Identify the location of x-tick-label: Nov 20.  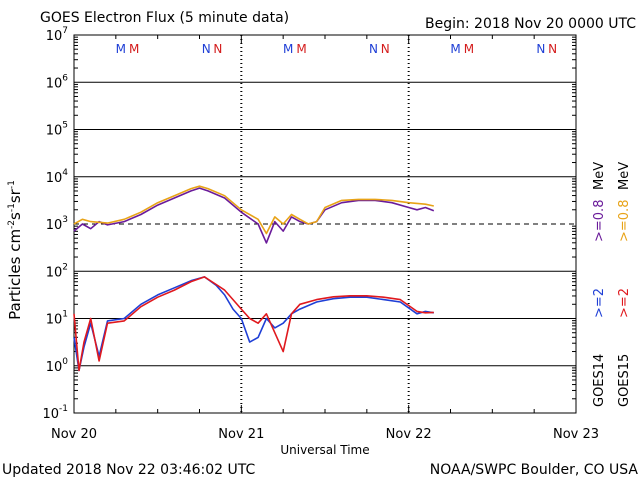
(74, 434).